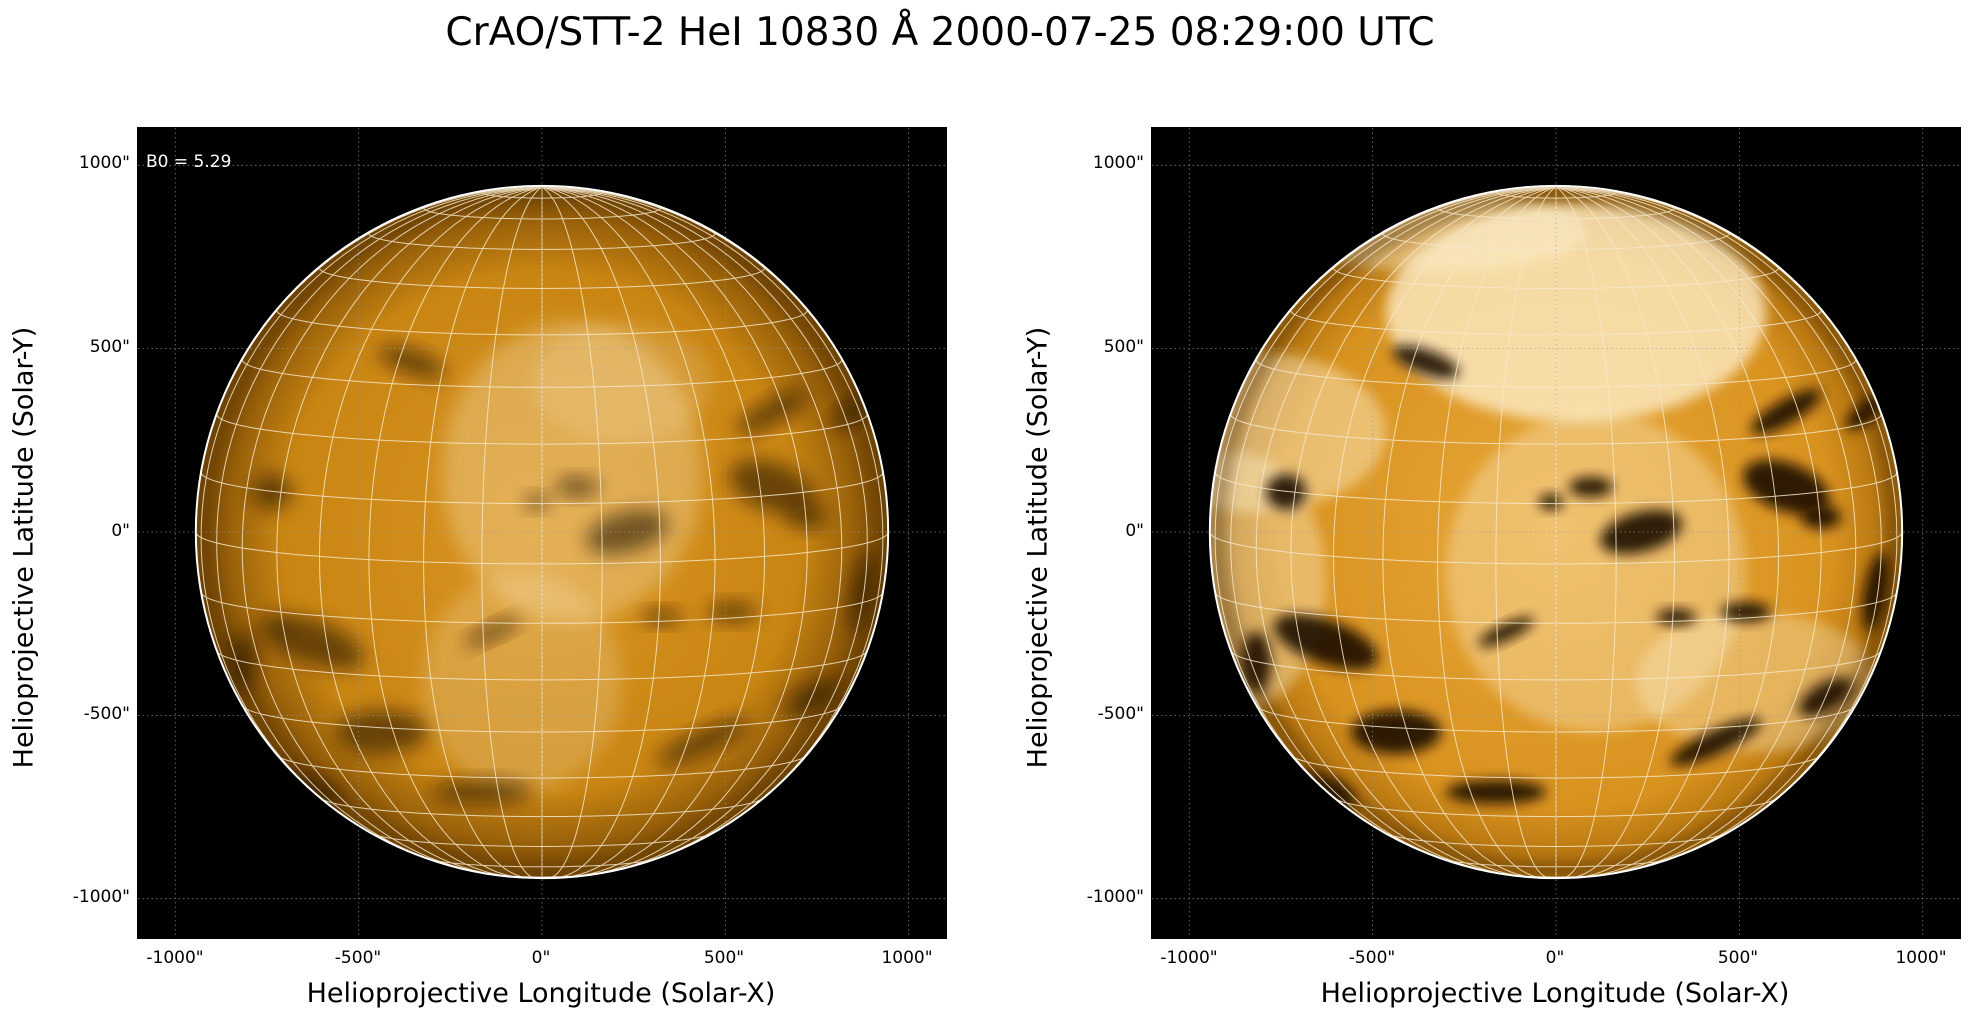  Describe the element at coordinates (1189, 958) in the screenshot. I see `xtick-right-neg1000: -1000"` at that location.